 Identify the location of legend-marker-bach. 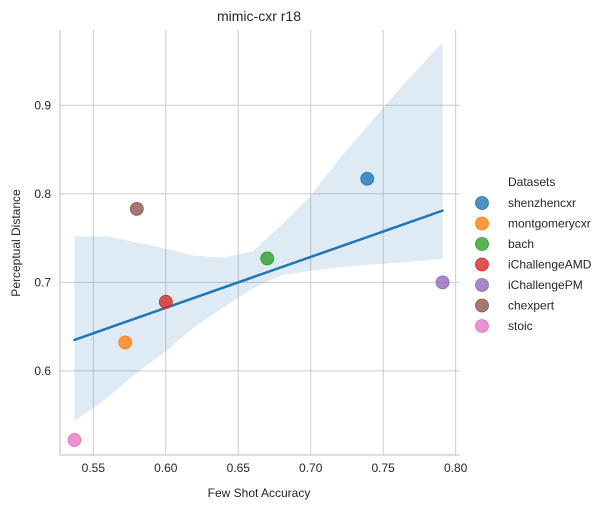
(482, 244).